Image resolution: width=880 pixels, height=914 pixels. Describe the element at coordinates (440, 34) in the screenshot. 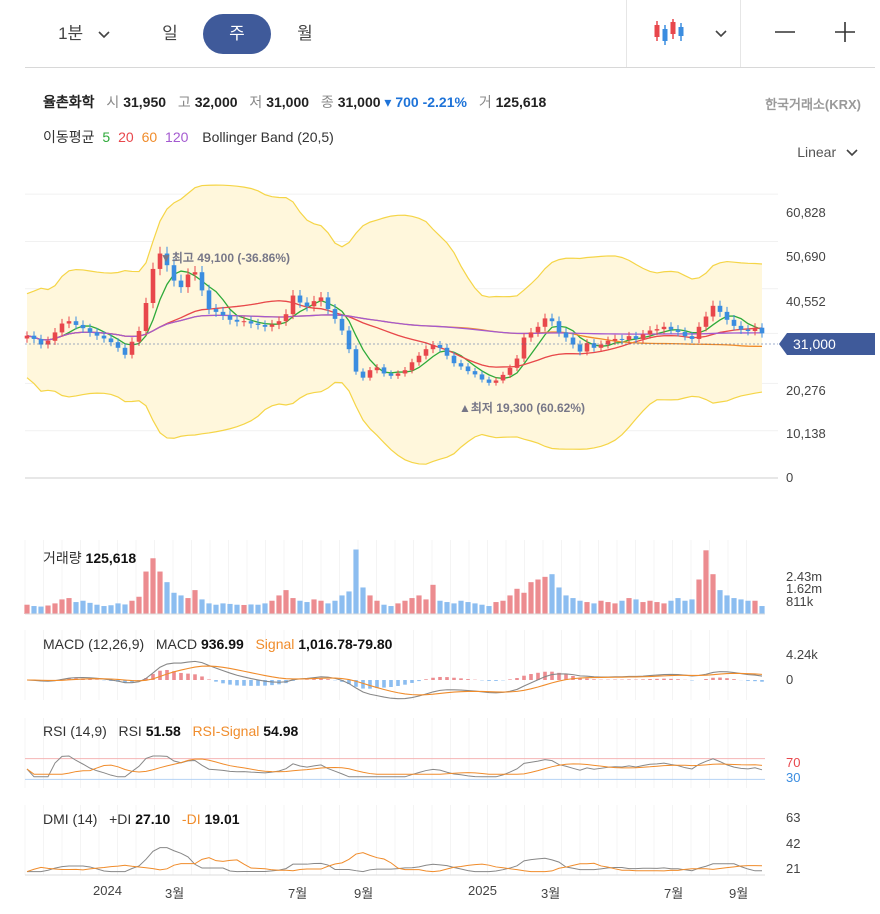

I see `timeframe-toolbar: 1분 일 주 월` at that location.